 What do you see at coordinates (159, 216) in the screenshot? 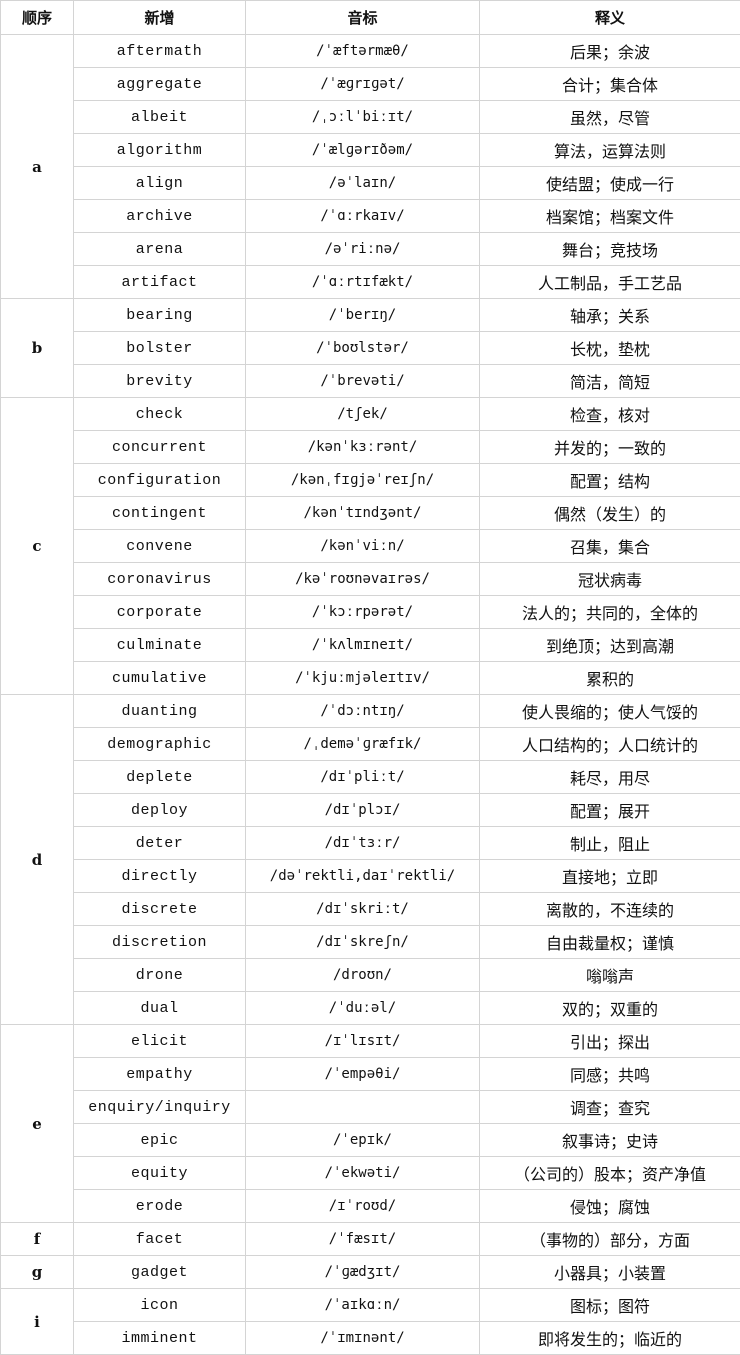
I see `word-cell: archive` at bounding box center [159, 216].